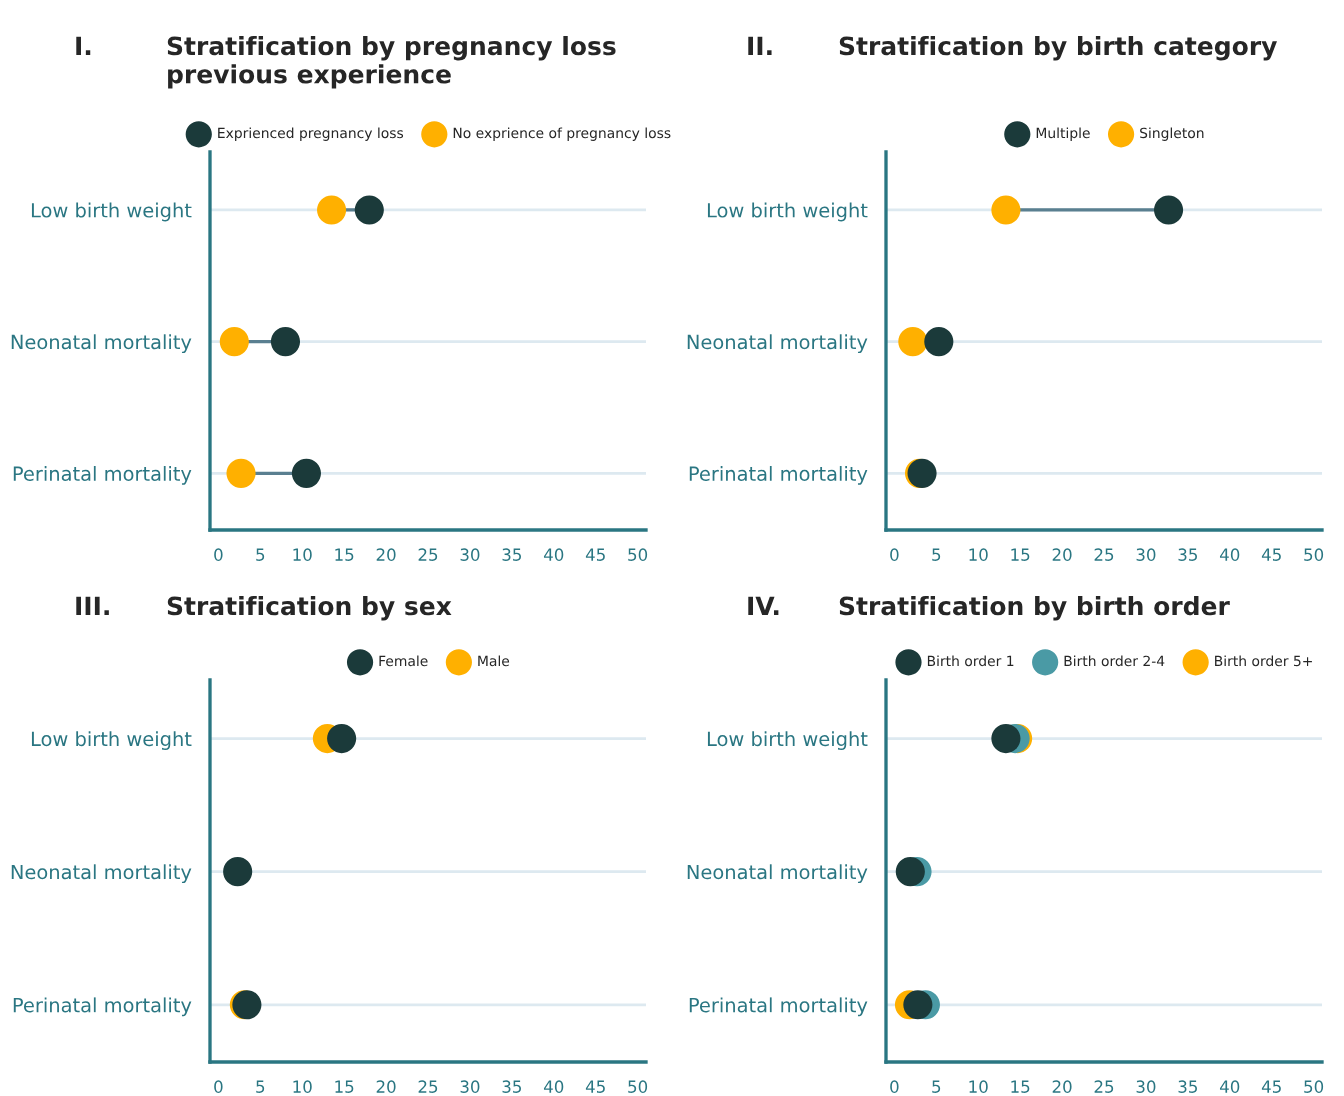 This screenshot has width=1344, height=1096. What do you see at coordinates (391, 62) in the screenshot?
I see `chart-subtitle: Stratification by pregnancy loss previous experience` at bounding box center [391, 62].